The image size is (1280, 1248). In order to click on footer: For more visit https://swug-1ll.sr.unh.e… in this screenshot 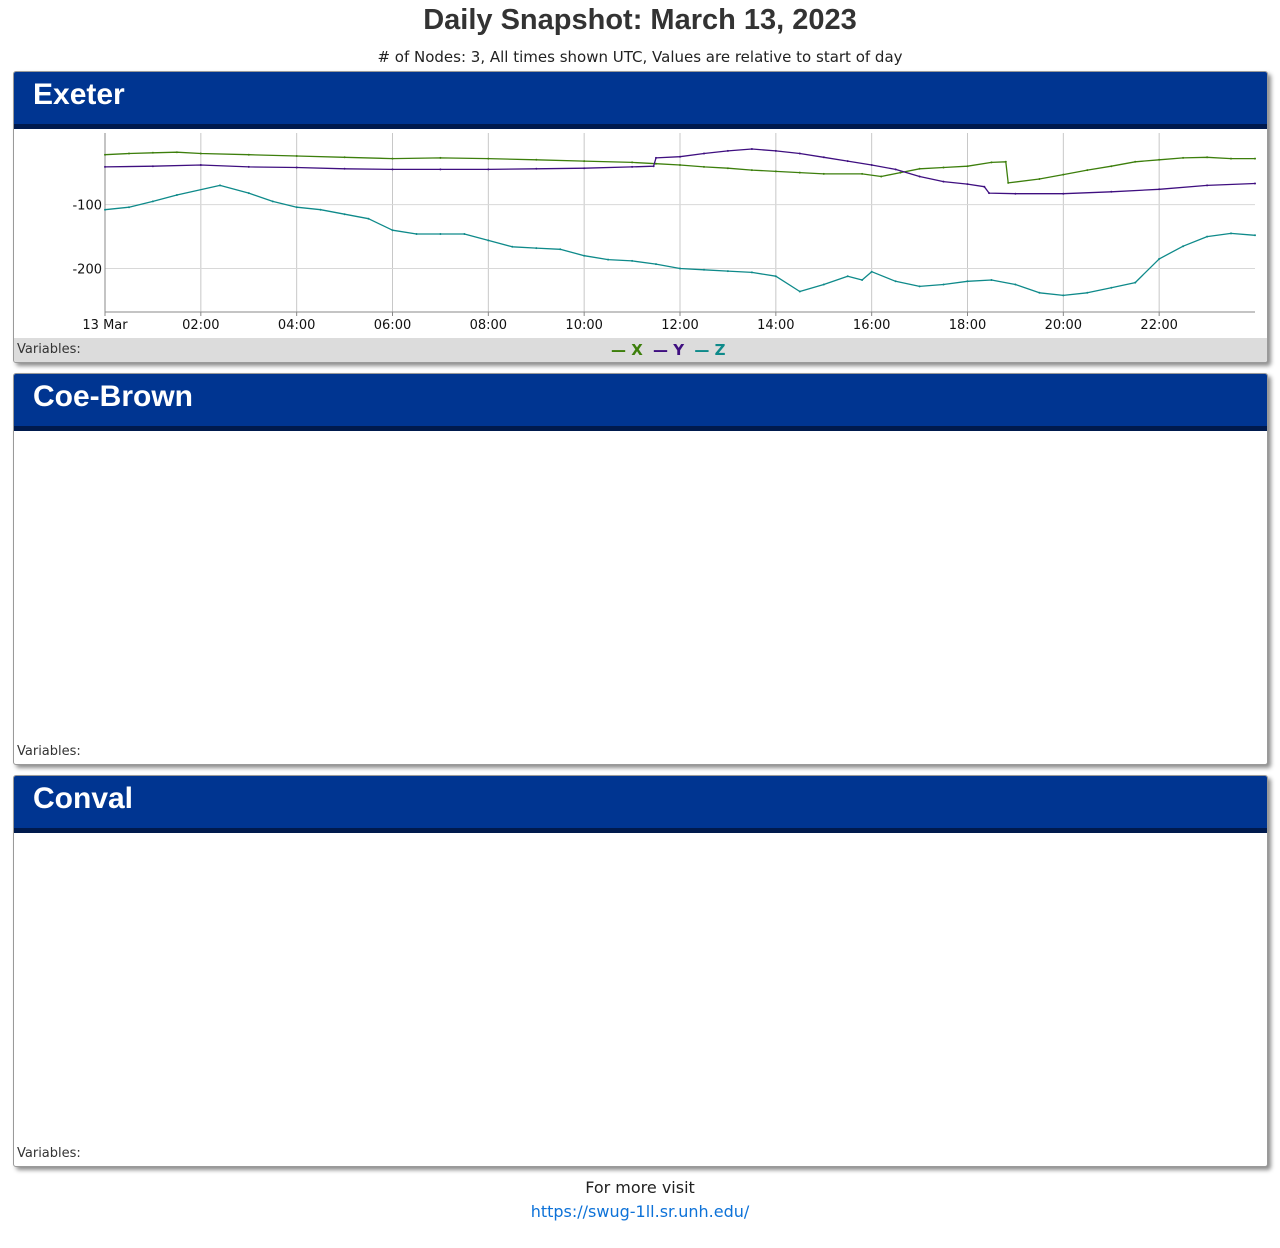, I will do `click(640, 1199)`.